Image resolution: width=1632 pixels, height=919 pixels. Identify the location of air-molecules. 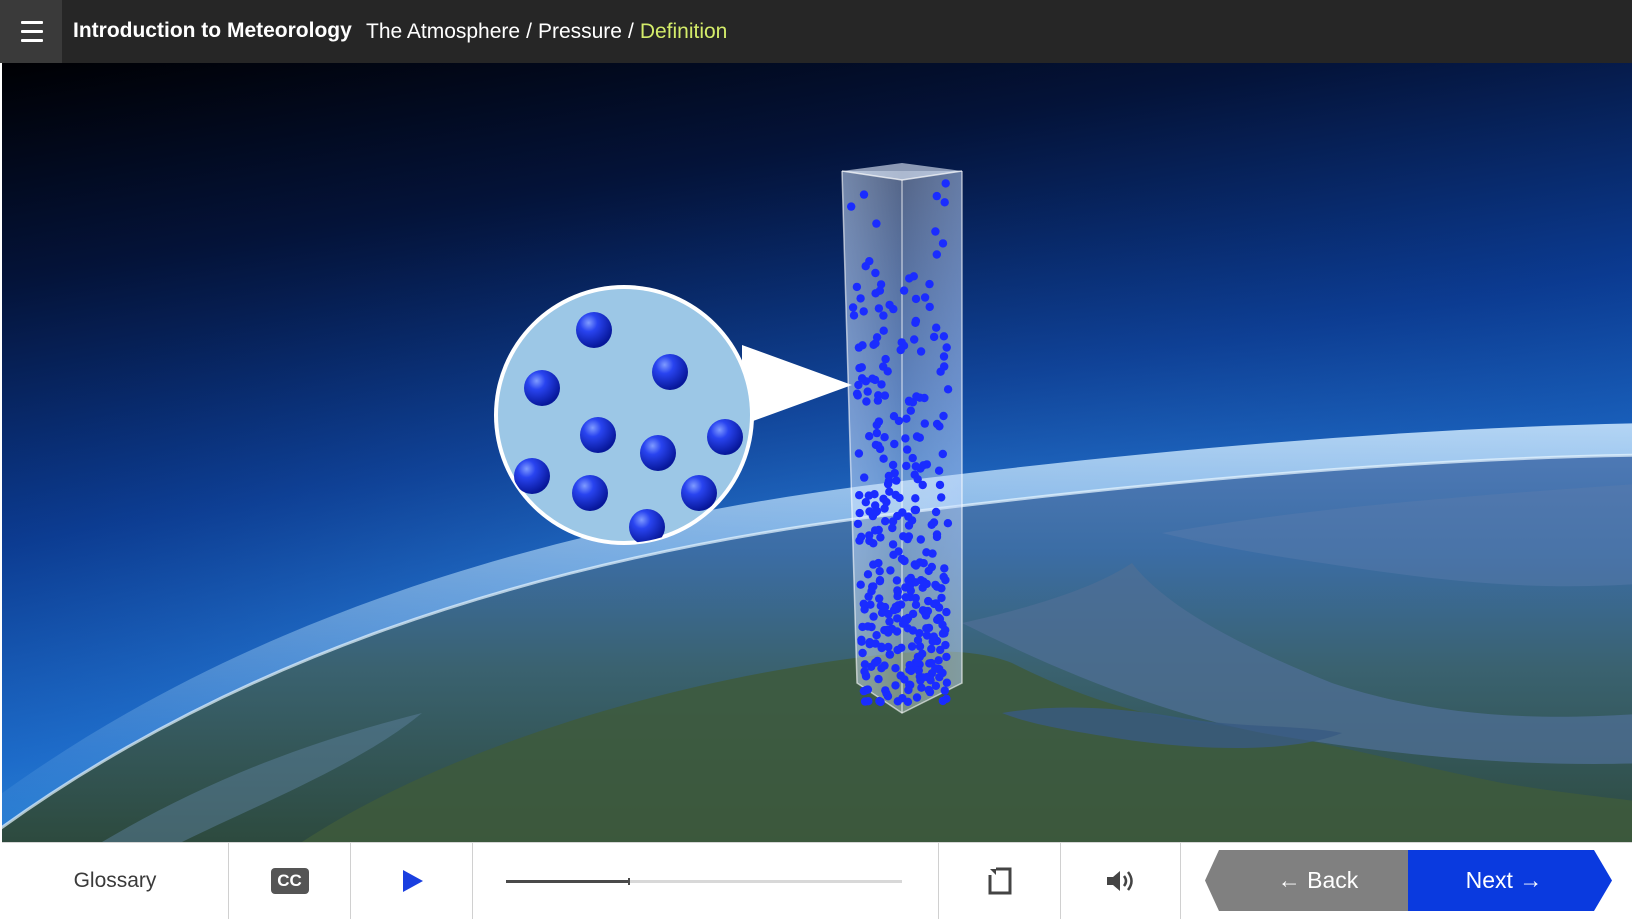
(900, 443).